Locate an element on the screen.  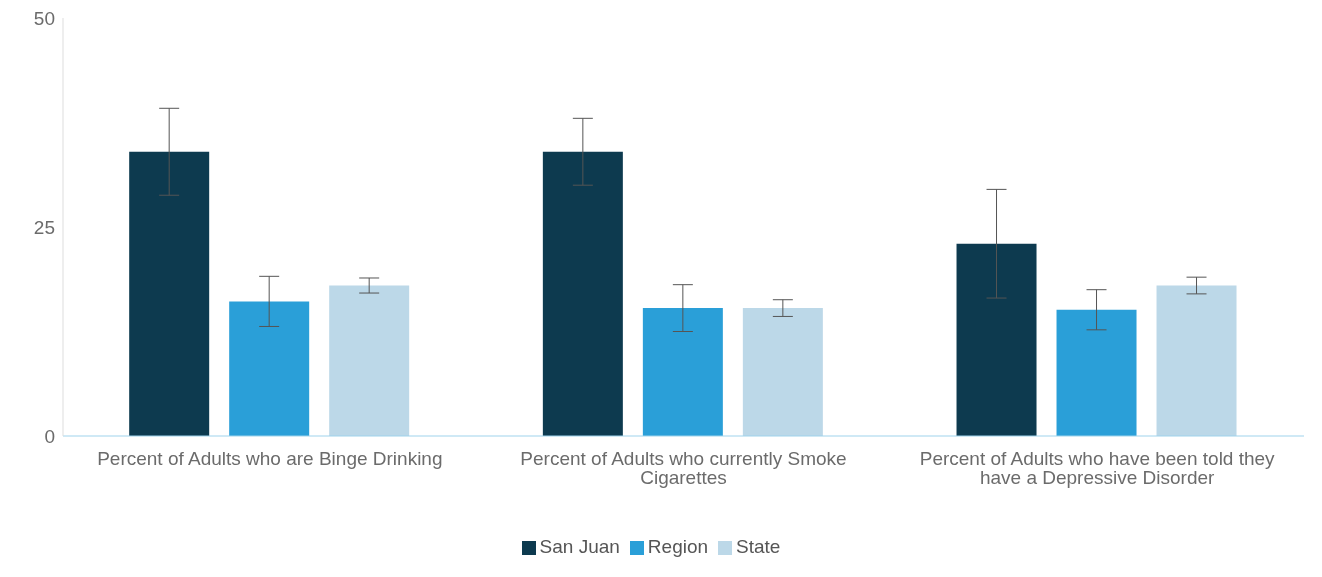
y-tick-label: 25 is located at coordinates (44, 227).